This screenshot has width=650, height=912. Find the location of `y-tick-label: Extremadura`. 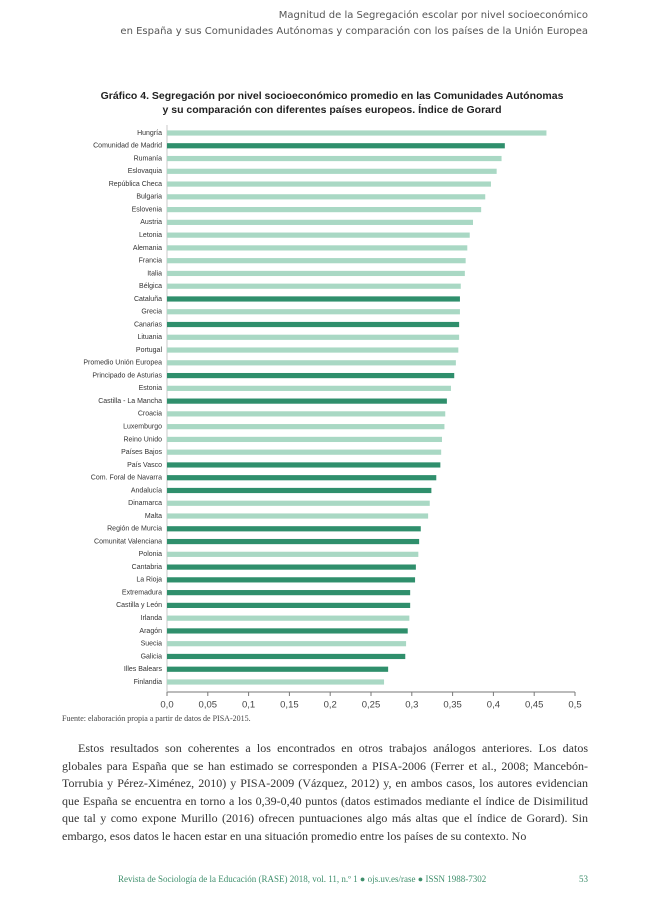

y-tick-label: Extremadura is located at coordinates (142, 592).